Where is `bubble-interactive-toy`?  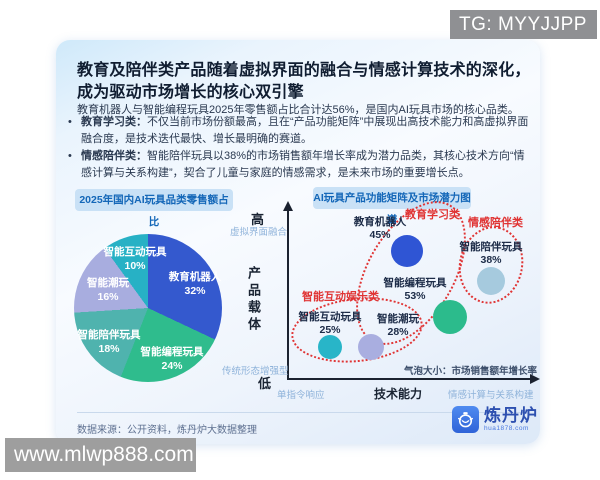
bubble-interactive-toy is located at coordinates (330, 347).